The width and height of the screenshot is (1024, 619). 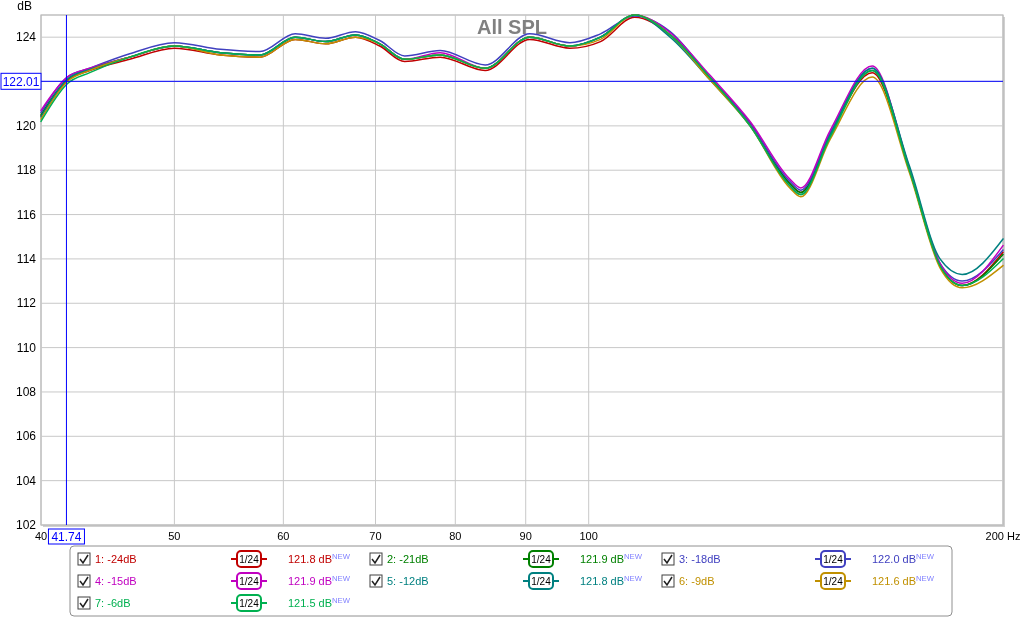 What do you see at coordinates (903, 580) in the screenshot?
I see `text: 121.6 dB$^{NEW}$` at bounding box center [903, 580].